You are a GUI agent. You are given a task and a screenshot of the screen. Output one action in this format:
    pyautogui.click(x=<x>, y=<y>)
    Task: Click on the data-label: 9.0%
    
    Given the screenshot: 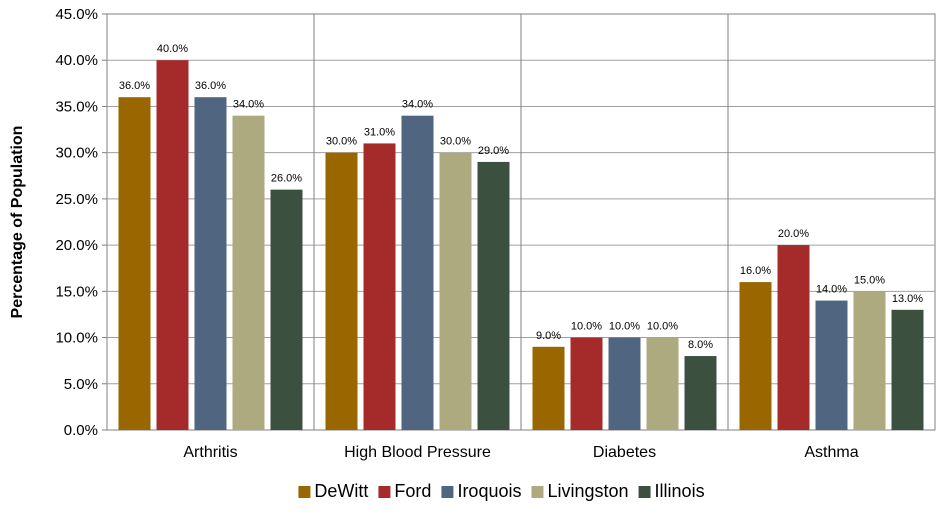 What is the action you would take?
    pyautogui.click(x=548, y=336)
    